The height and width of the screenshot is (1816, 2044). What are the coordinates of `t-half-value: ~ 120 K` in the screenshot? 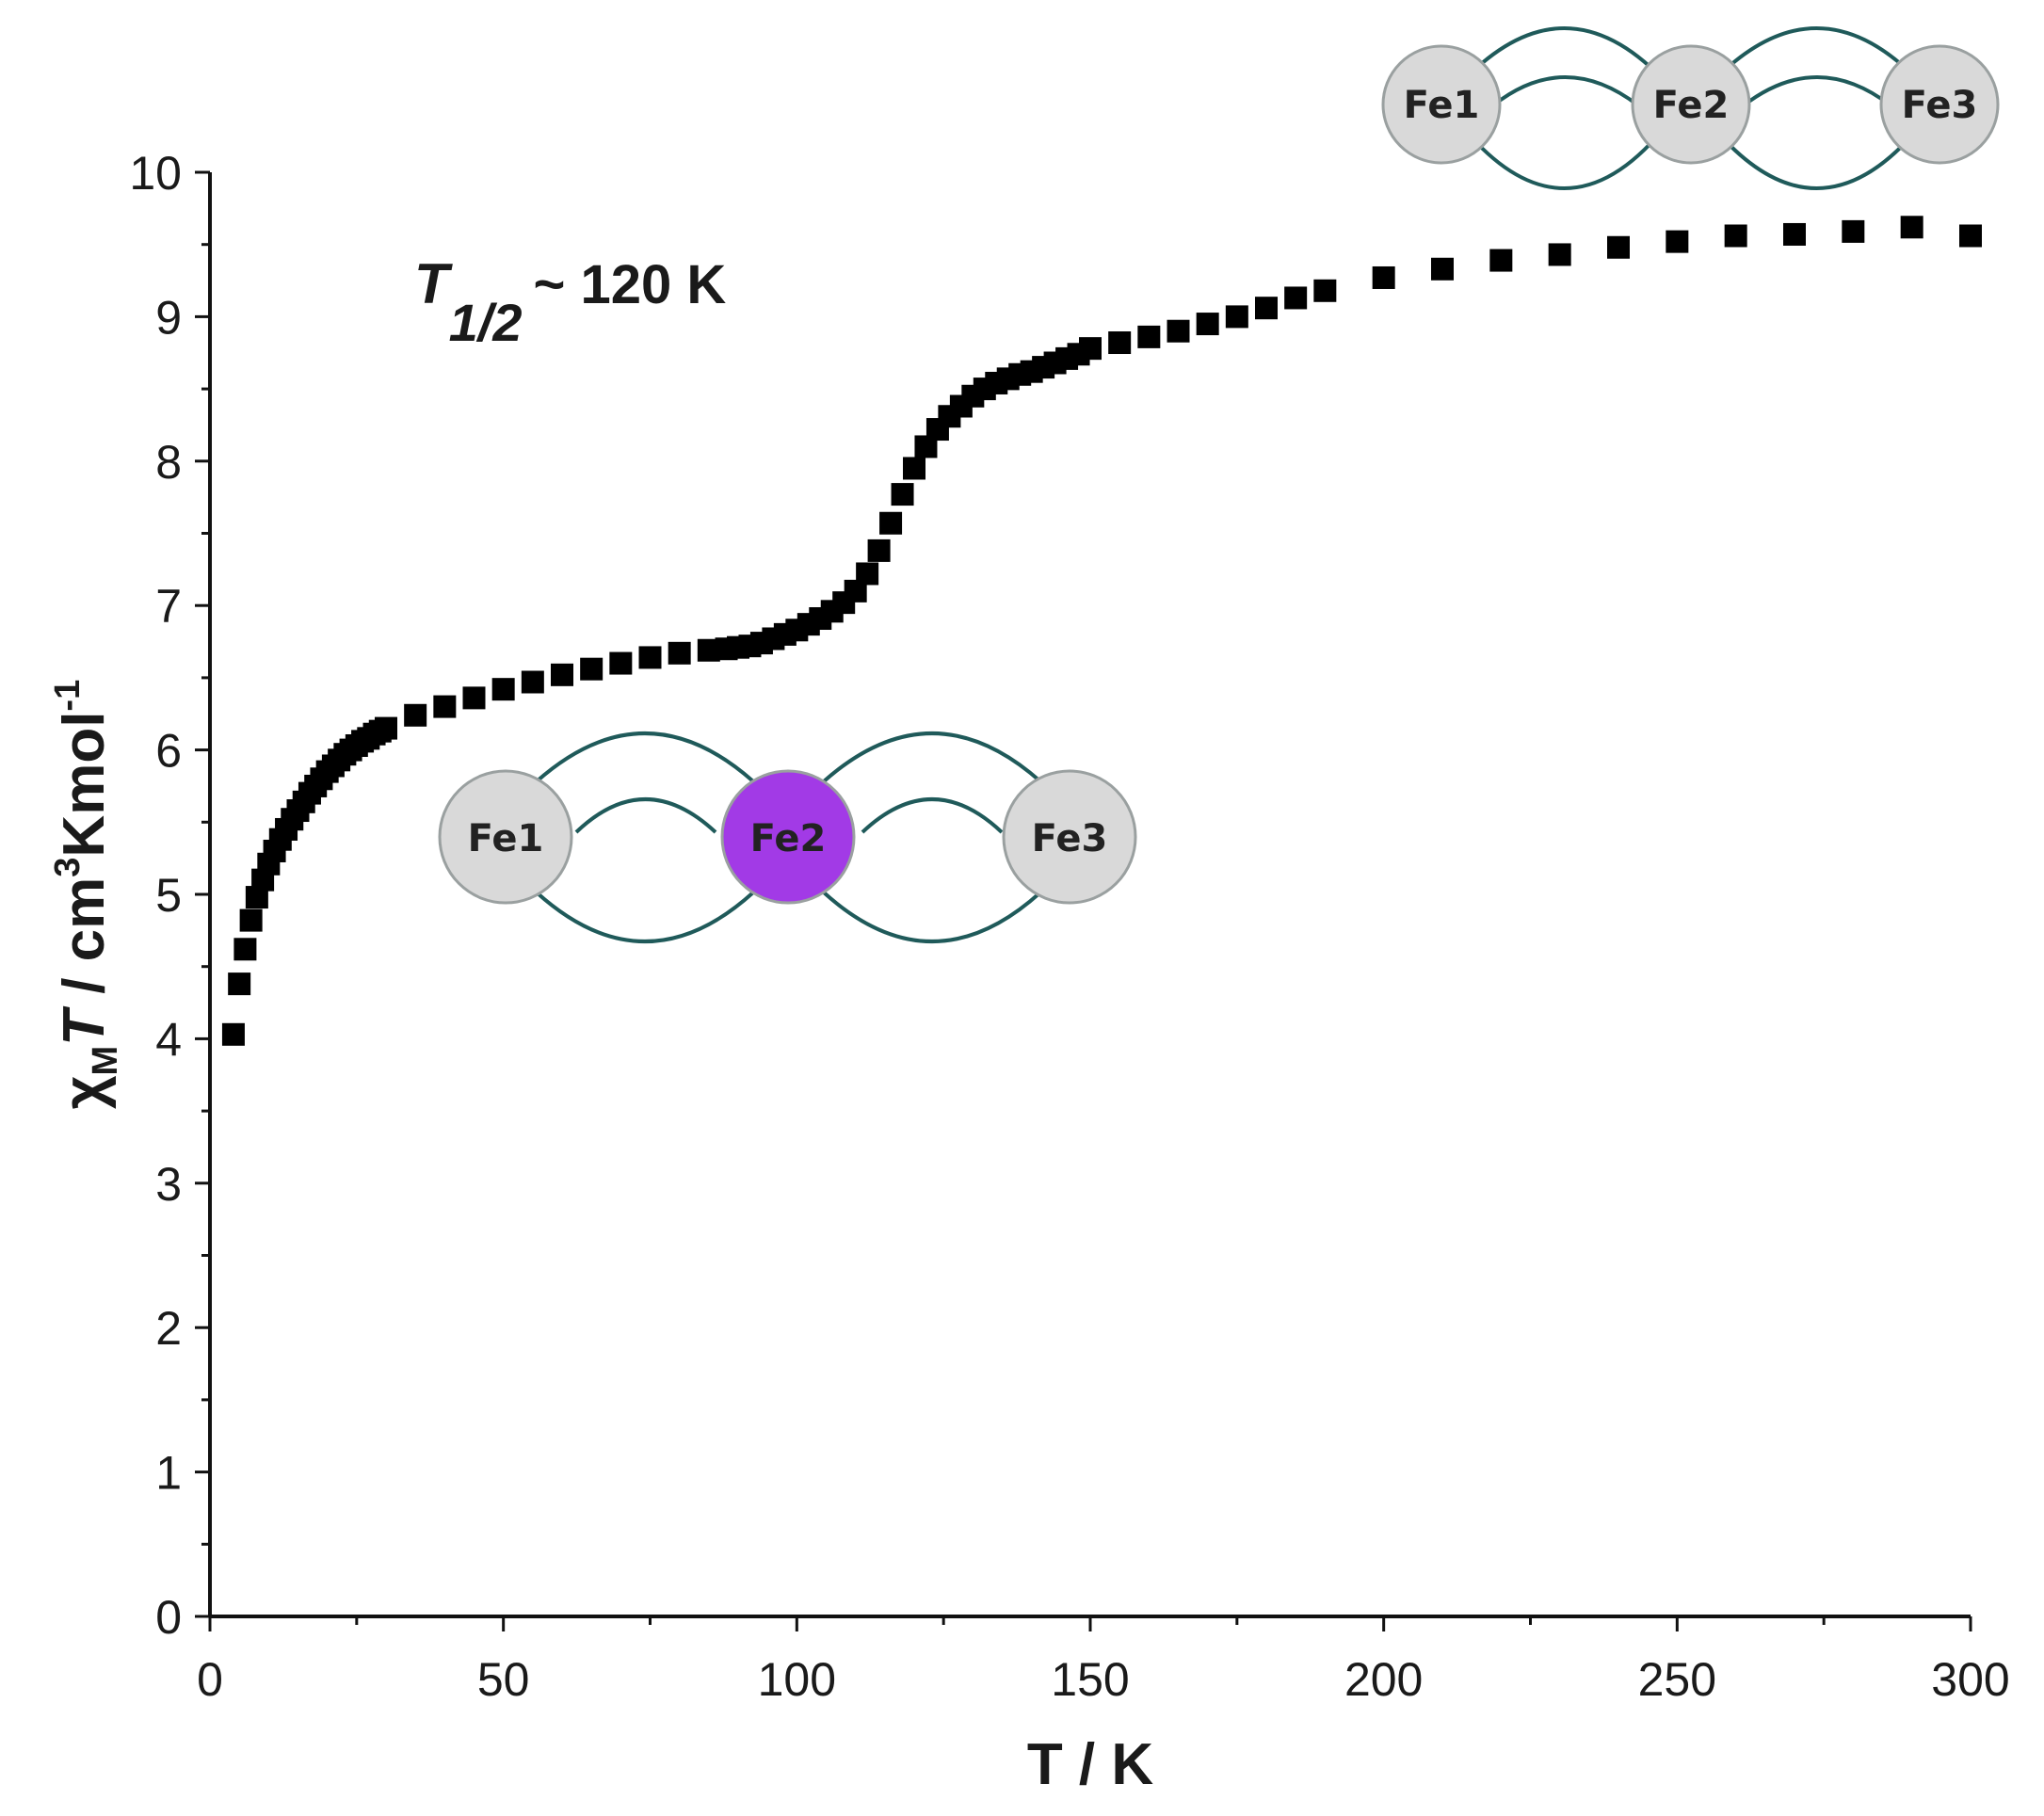 It's located at (630, 284).